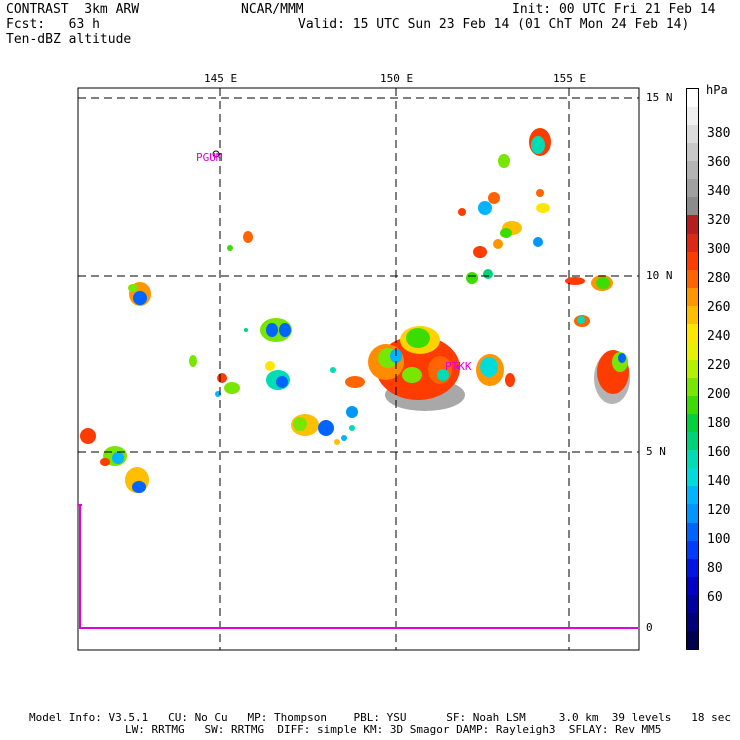 This screenshot has height=740, width=740. What do you see at coordinates (719, 481) in the screenshot?
I see `colorbar-label: 140` at bounding box center [719, 481].